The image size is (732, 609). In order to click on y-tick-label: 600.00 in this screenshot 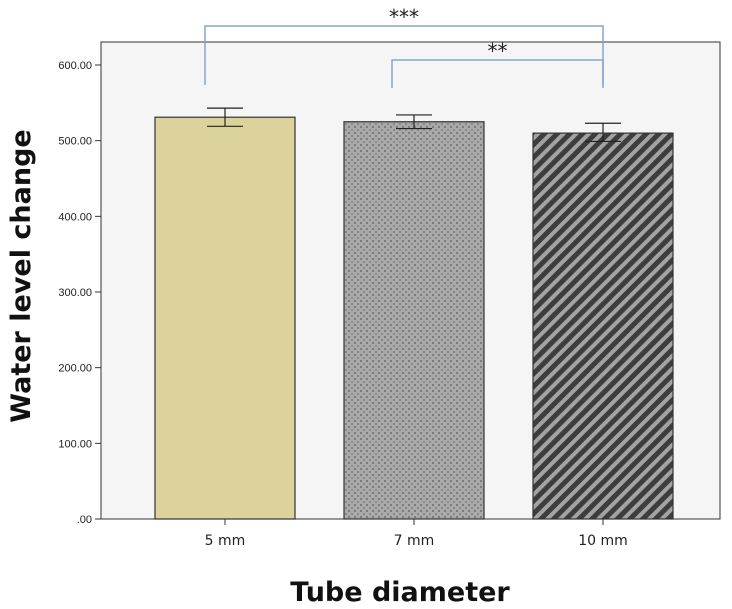, I will do `click(75, 66)`.